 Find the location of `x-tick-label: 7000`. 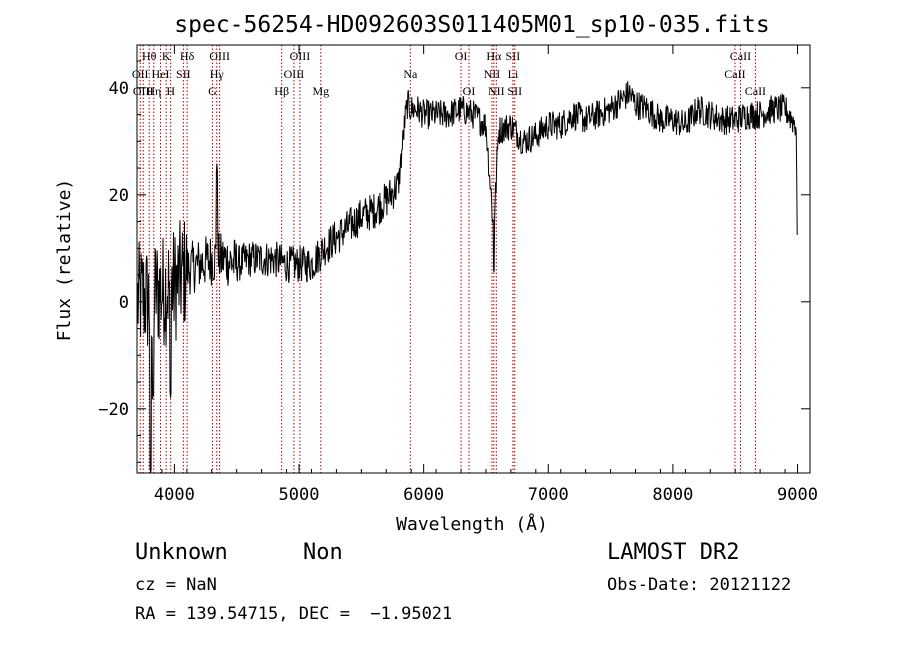

x-tick-label: 7000 is located at coordinates (548, 495).